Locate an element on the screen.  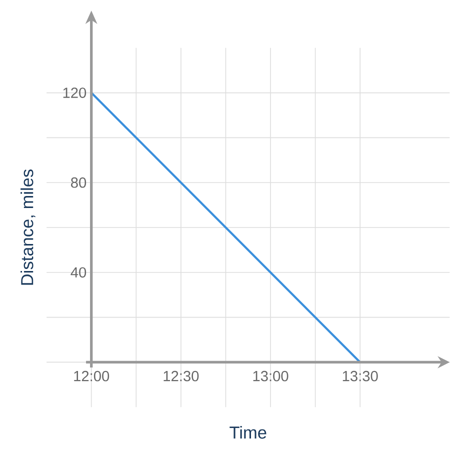
y-tick-label: 40 is located at coordinates (78, 272).